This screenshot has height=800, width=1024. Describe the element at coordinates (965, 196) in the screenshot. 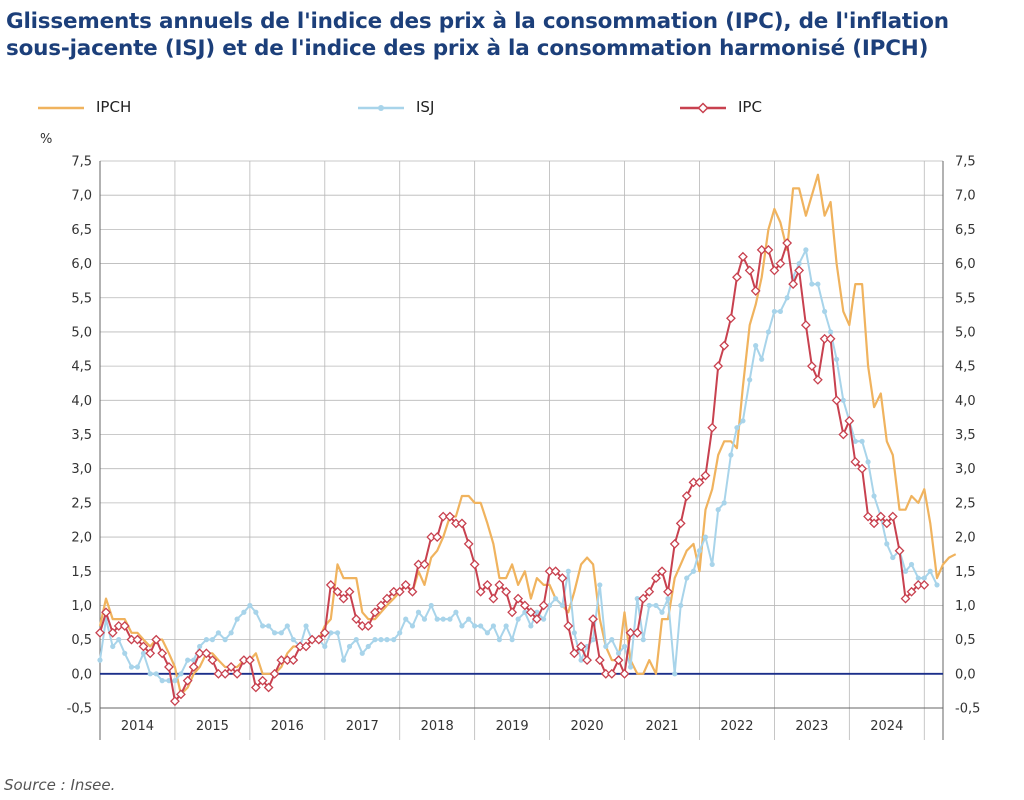

I see `y-tick-label-right: 7,0` at that location.